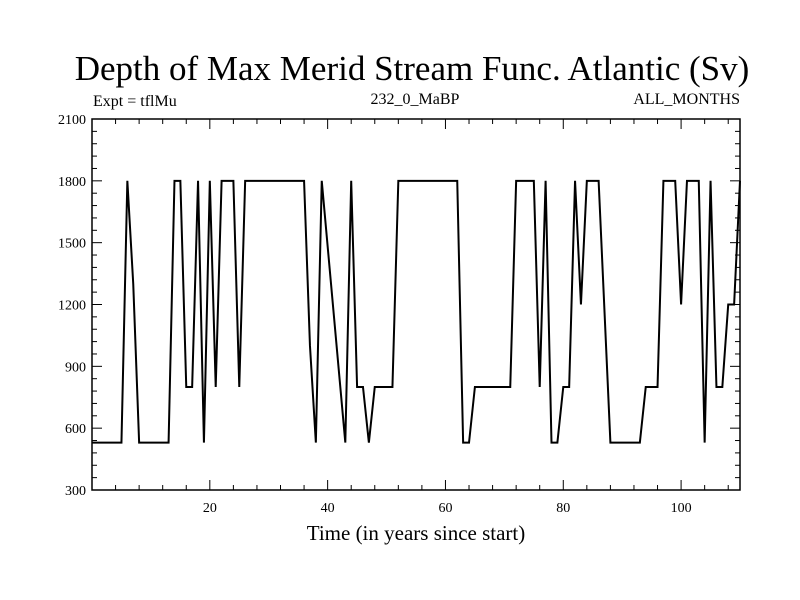 The width and height of the screenshot is (800, 600). I want to click on months-label: ALL_MONTHS, so click(686, 99).